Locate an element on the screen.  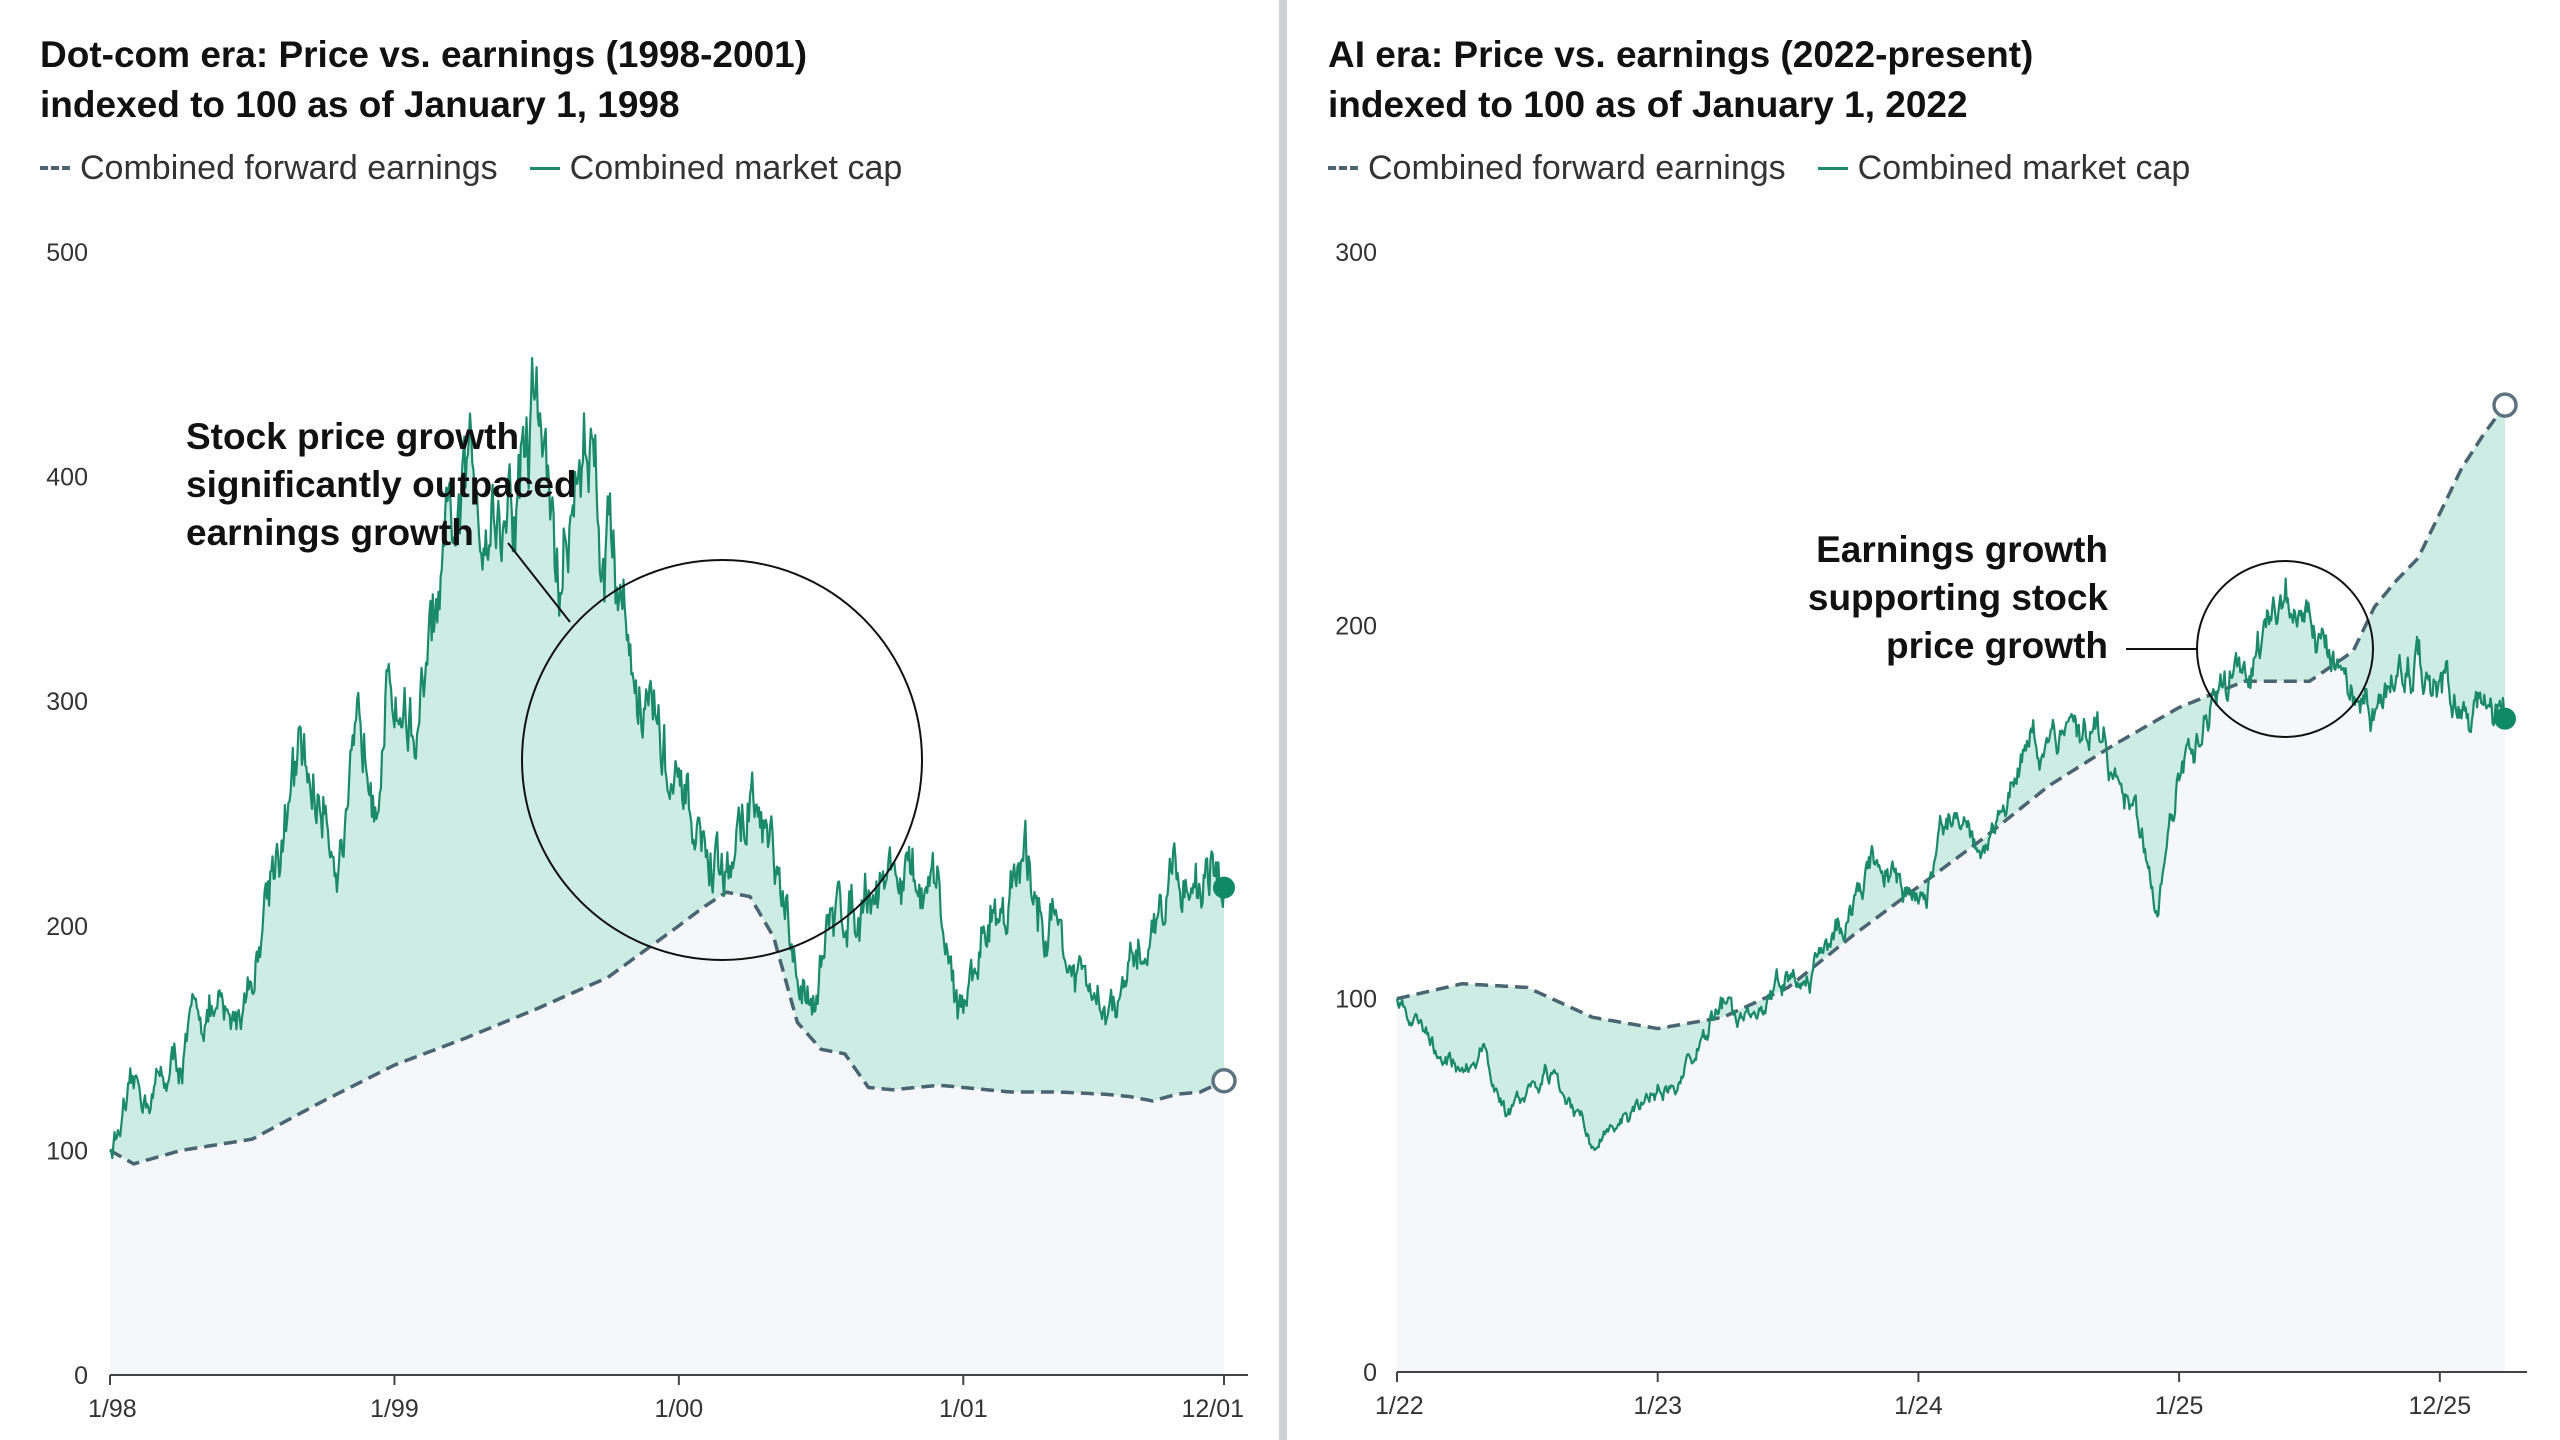
x-tick-label: 1/01 is located at coordinates (963, 1409).